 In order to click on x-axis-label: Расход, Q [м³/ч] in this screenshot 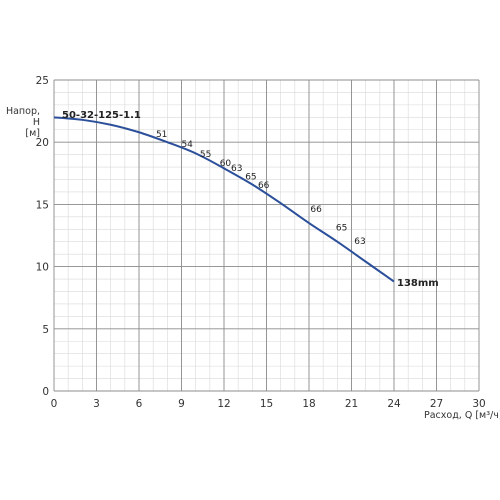, I will do `click(462, 415)`.